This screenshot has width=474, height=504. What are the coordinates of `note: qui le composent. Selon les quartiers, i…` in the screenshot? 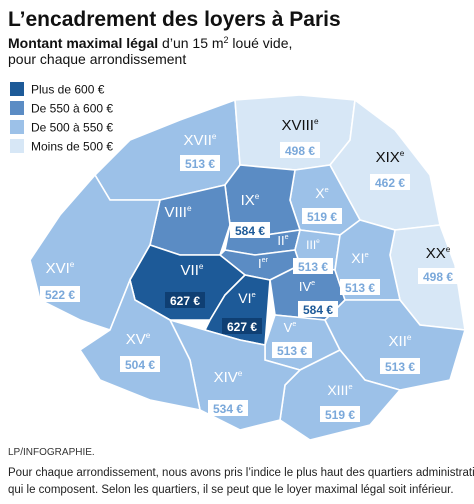 It's located at (231, 490).